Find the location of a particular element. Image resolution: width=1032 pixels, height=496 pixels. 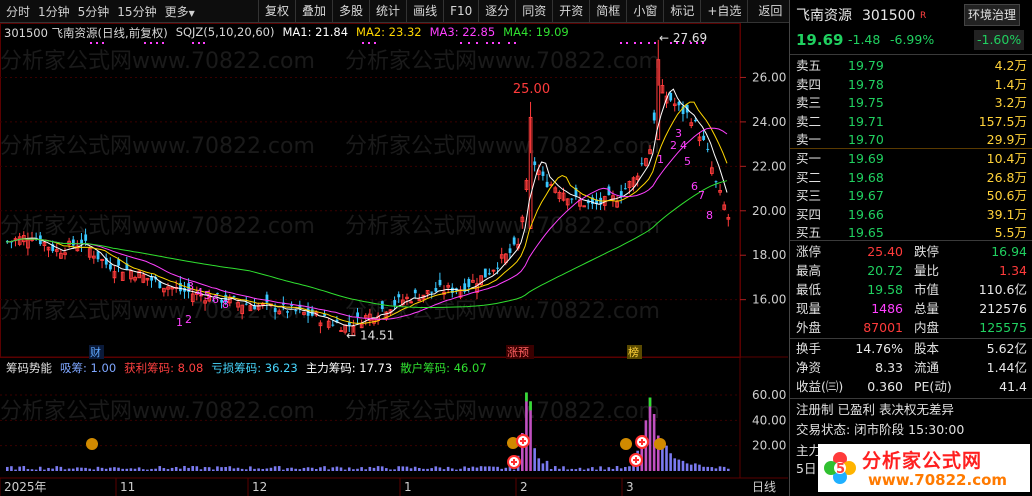

tag-cai-bg is located at coordinates (96, 352).